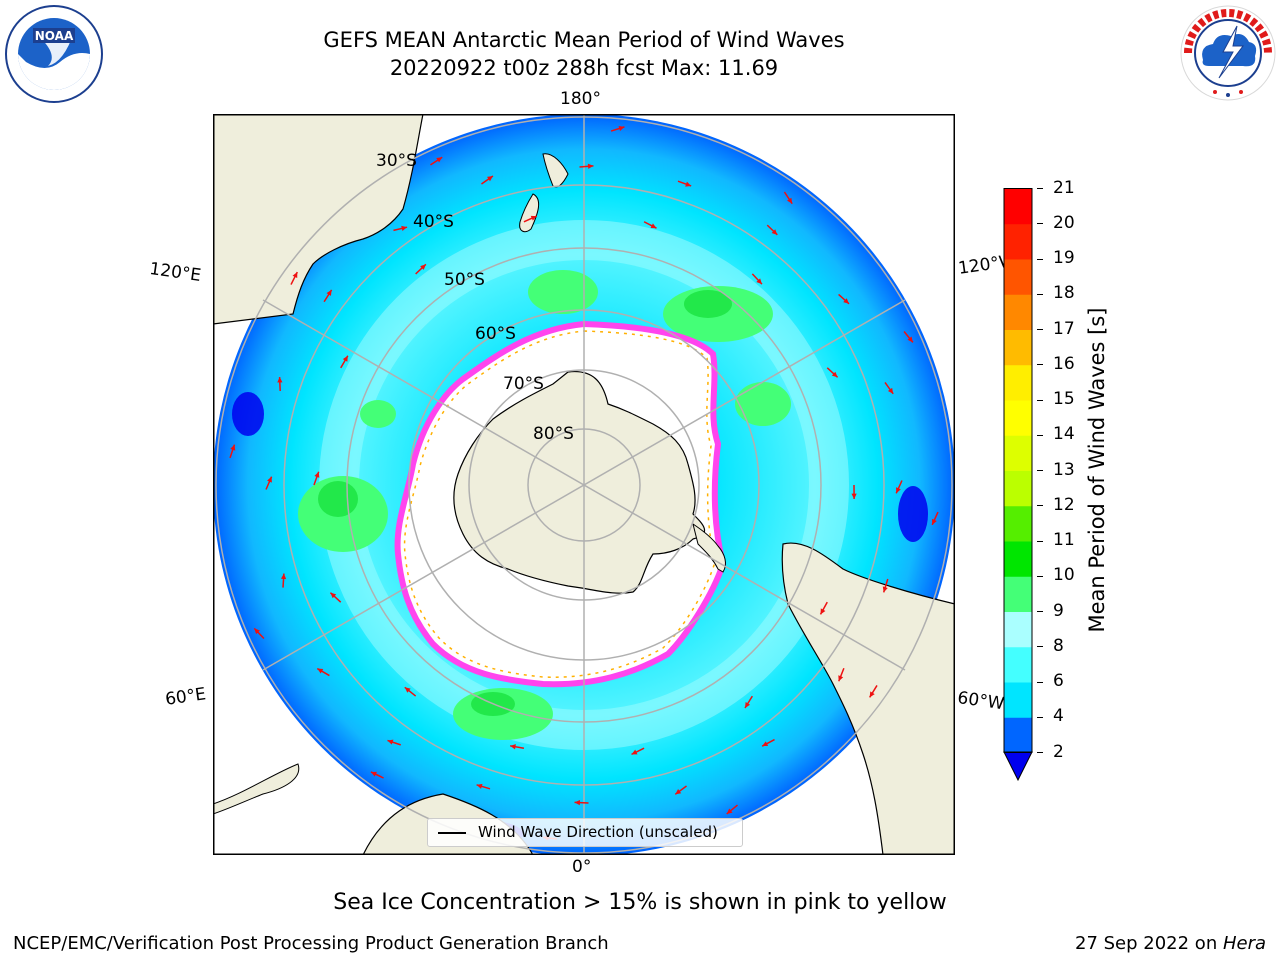 The width and height of the screenshot is (1280, 960). Describe the element at coordinates (709, 547) in the screenshot. I see `antarctic-peninsula` at that location.